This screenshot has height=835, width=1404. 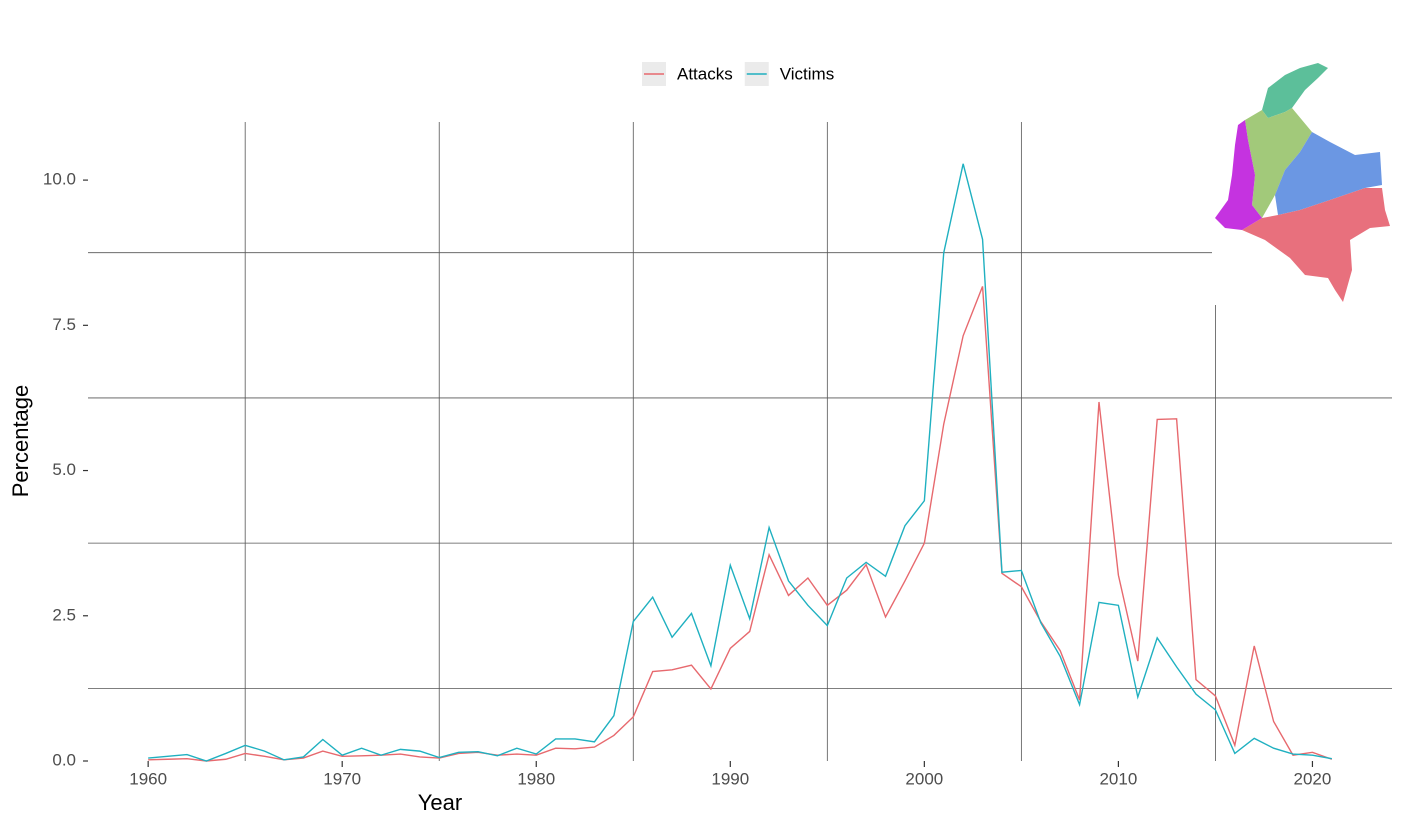 I want to click on y-tick-label: 10.0, so click(x=59, y=179).